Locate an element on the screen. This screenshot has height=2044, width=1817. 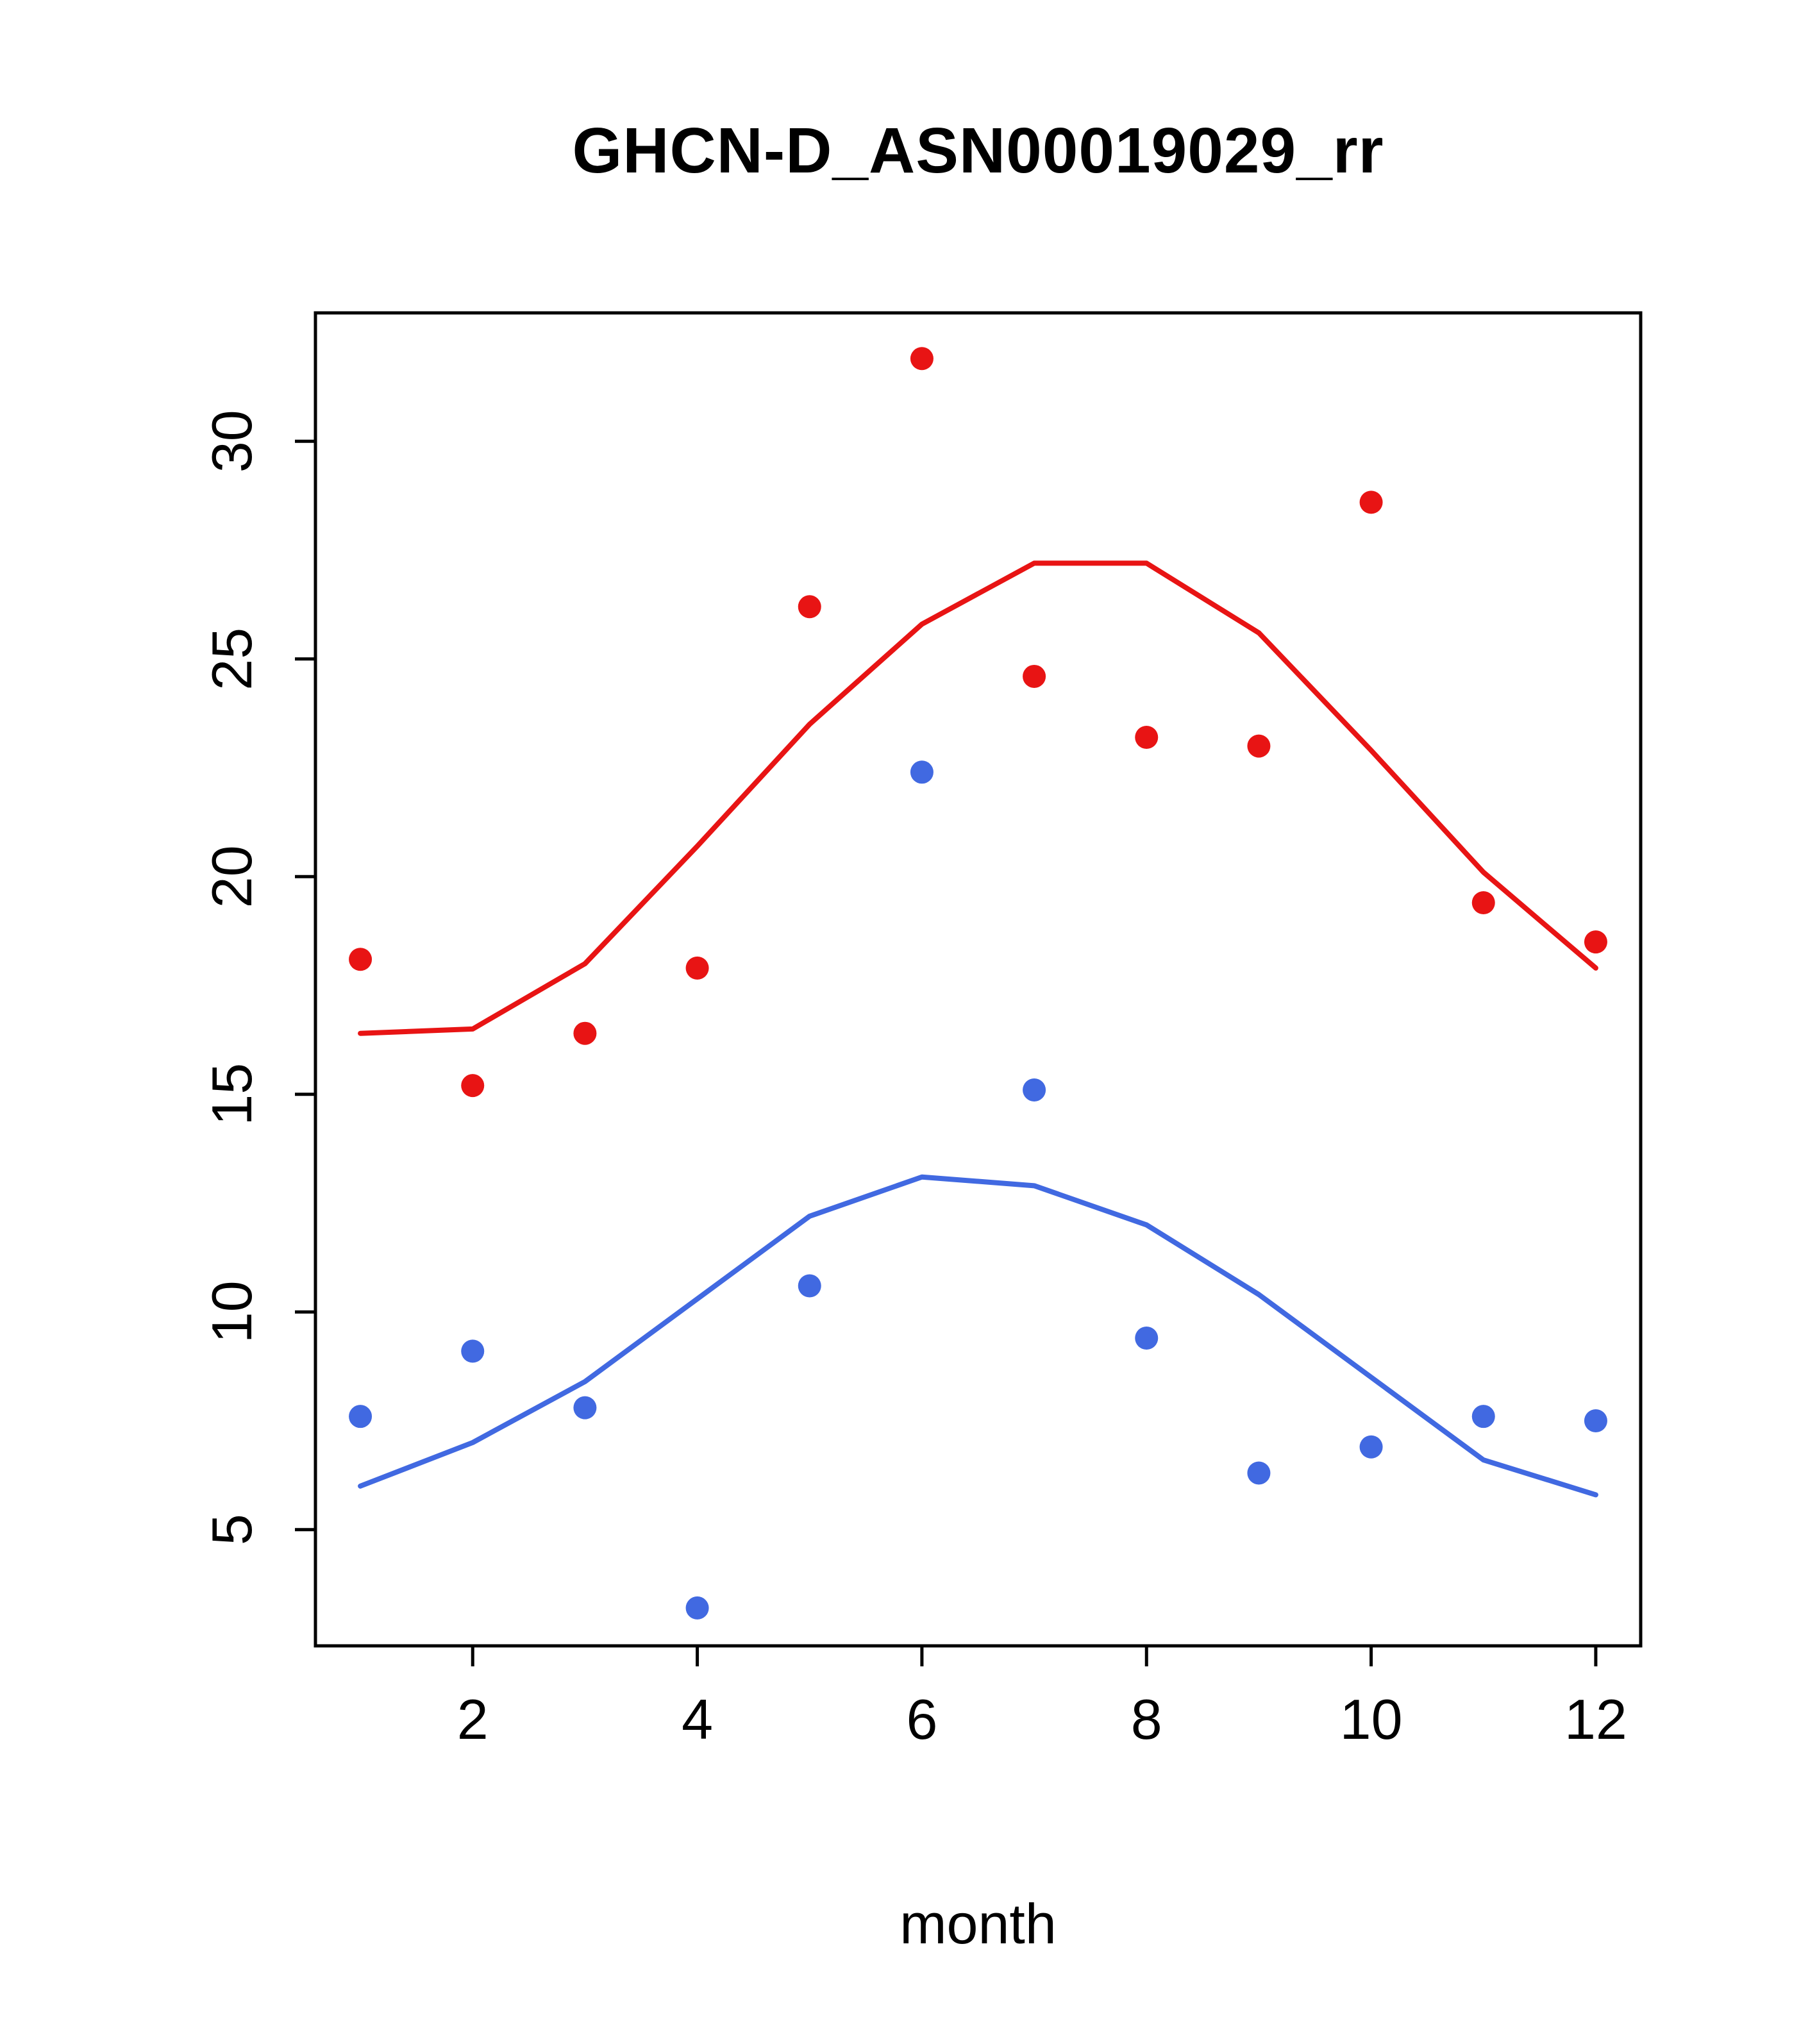
x-axis-label: month is located at coordinates (979, 1924).